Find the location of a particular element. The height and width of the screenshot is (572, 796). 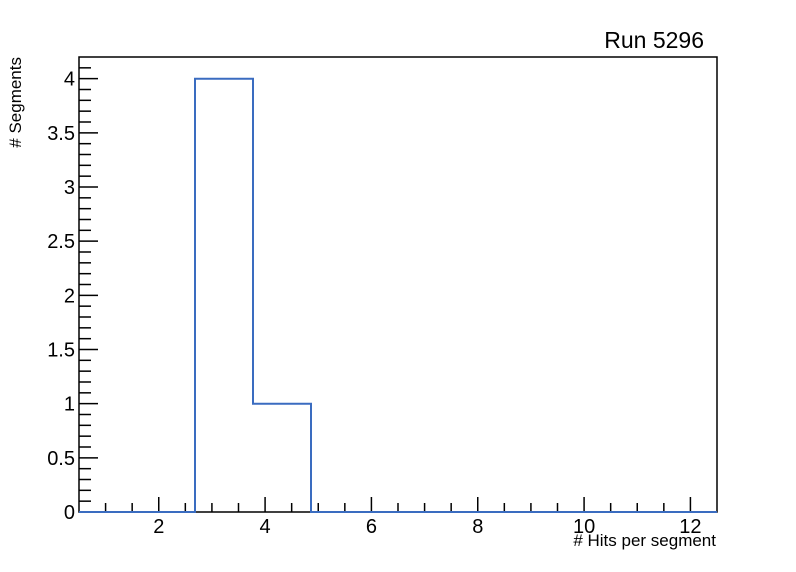

y-tick-label: 3.5 is located at coordinates (61, 134).